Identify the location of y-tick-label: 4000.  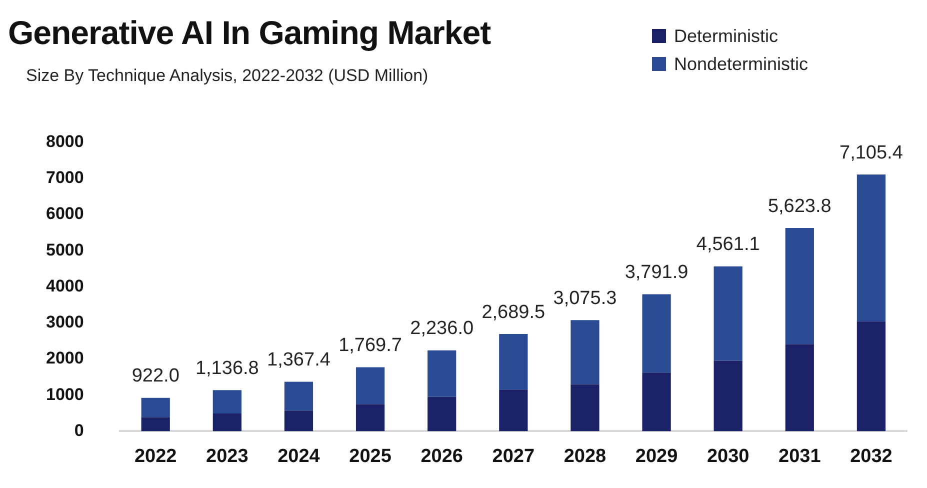
(65, 286).